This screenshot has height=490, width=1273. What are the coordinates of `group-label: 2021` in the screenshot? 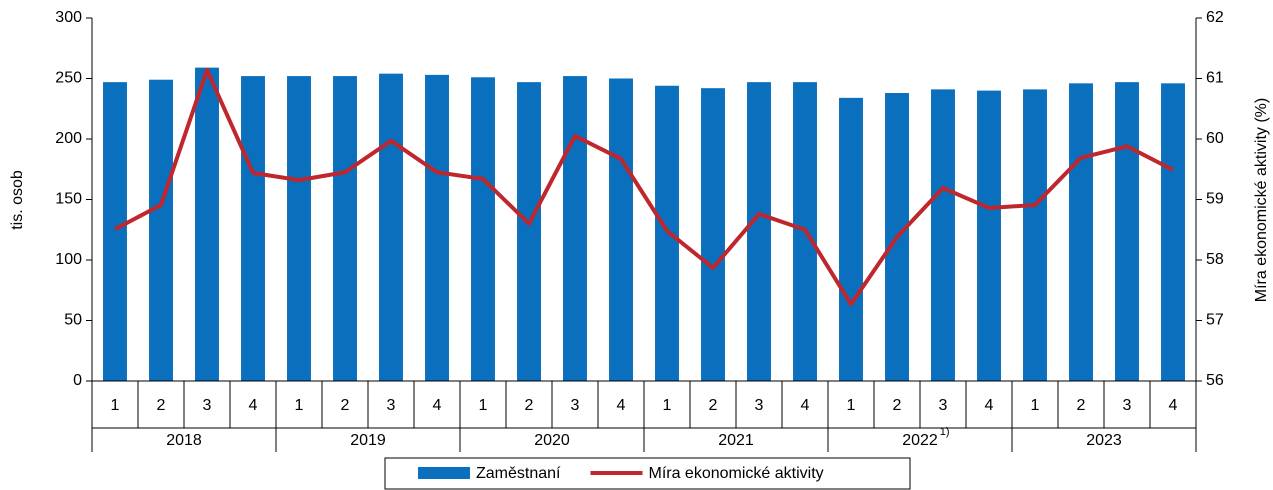 It's located at (736, 440).